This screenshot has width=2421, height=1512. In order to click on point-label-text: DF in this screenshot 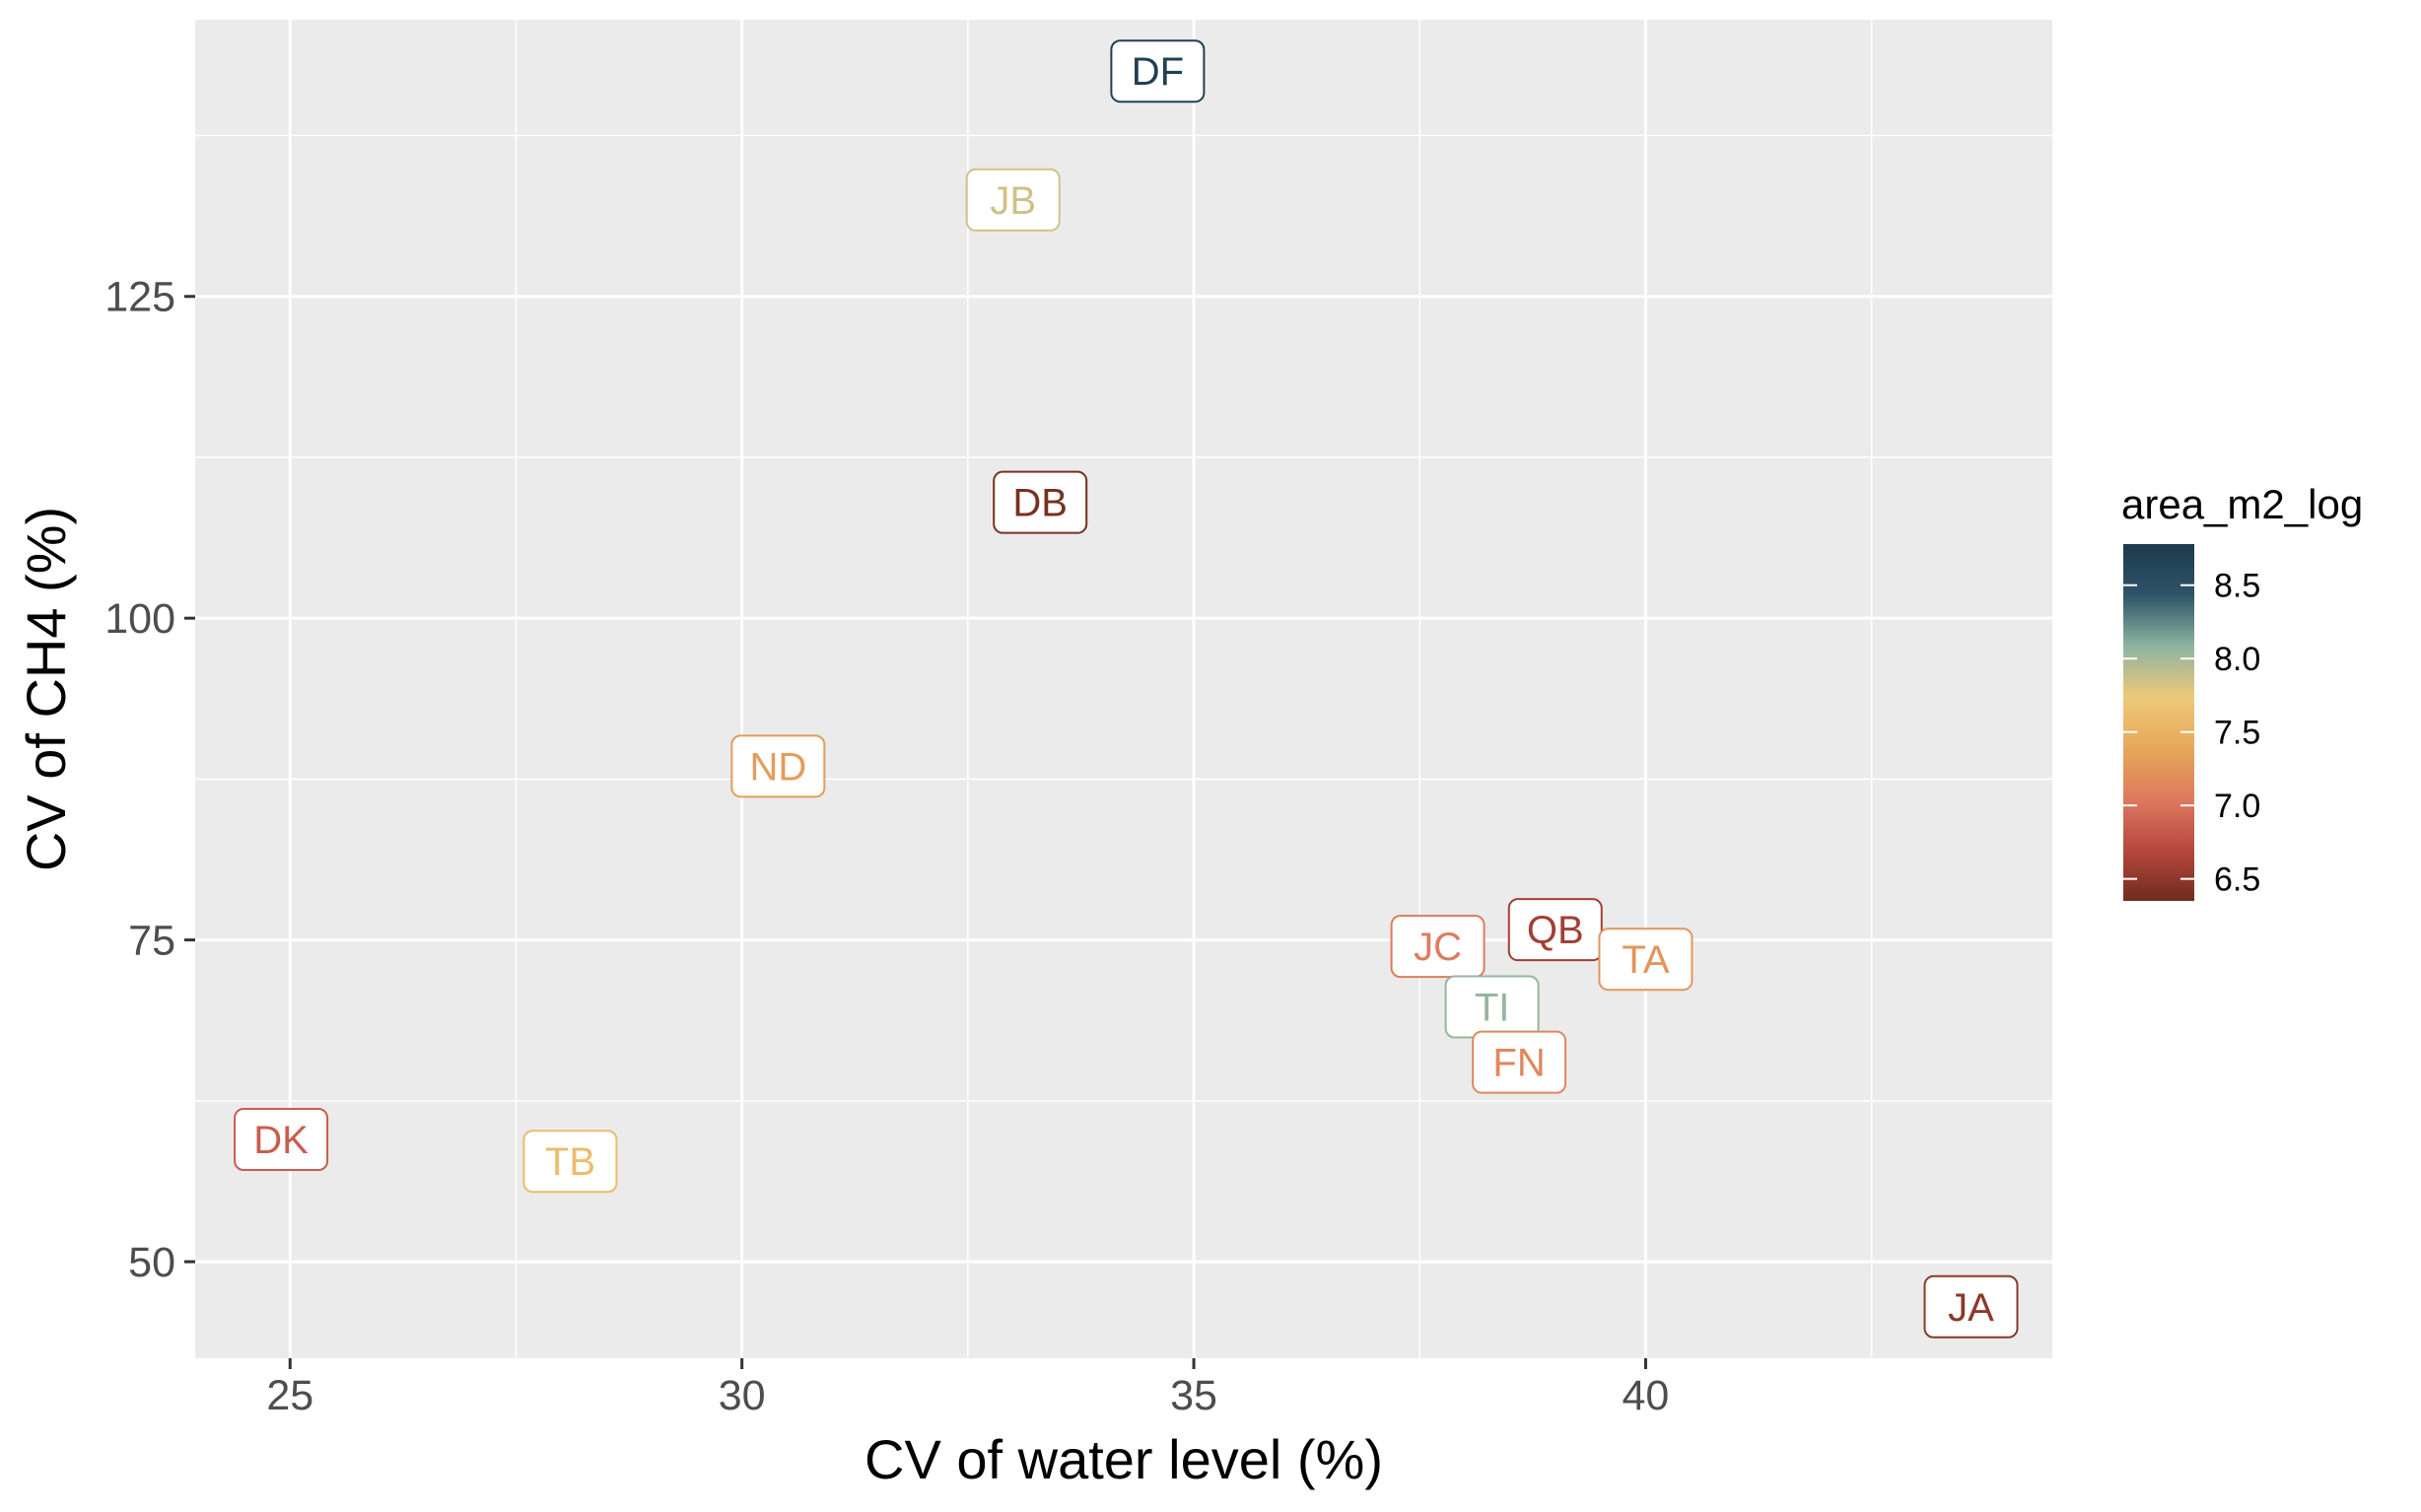, I will do `click(1158, 72)`.